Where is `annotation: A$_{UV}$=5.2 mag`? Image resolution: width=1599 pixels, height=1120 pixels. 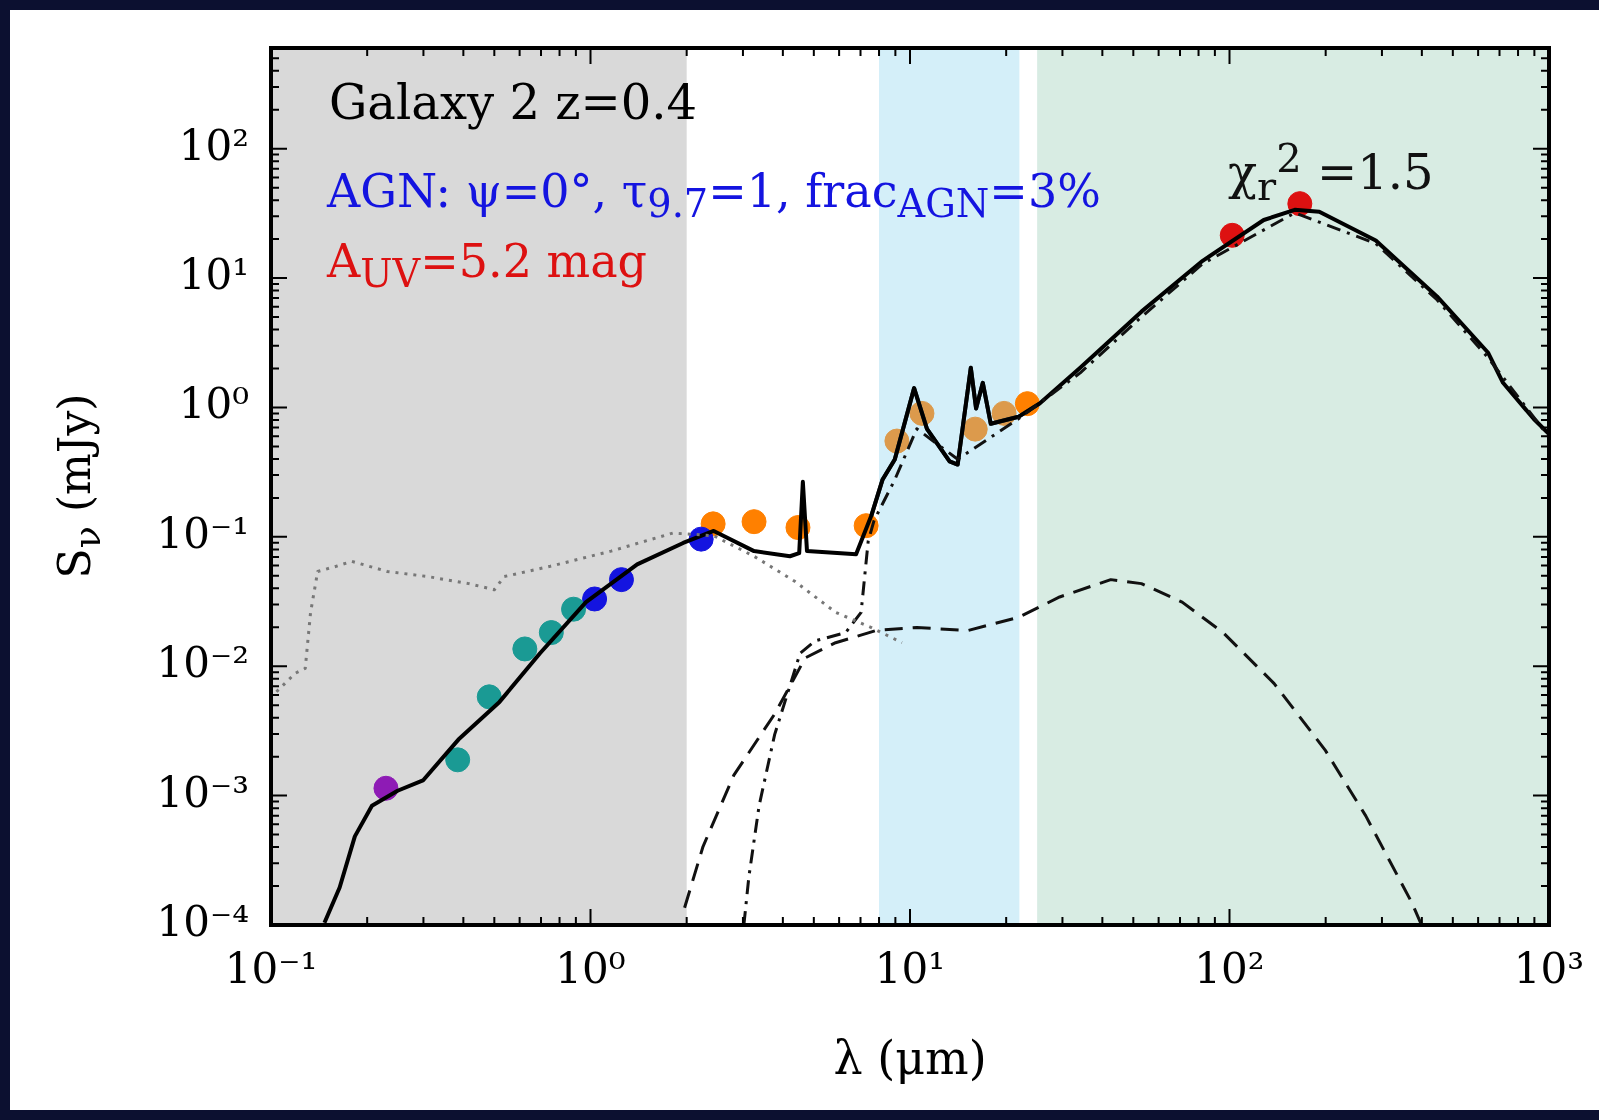 annotation: A$_{UV}$=5.2 mag is located at coordinates (487, 265).